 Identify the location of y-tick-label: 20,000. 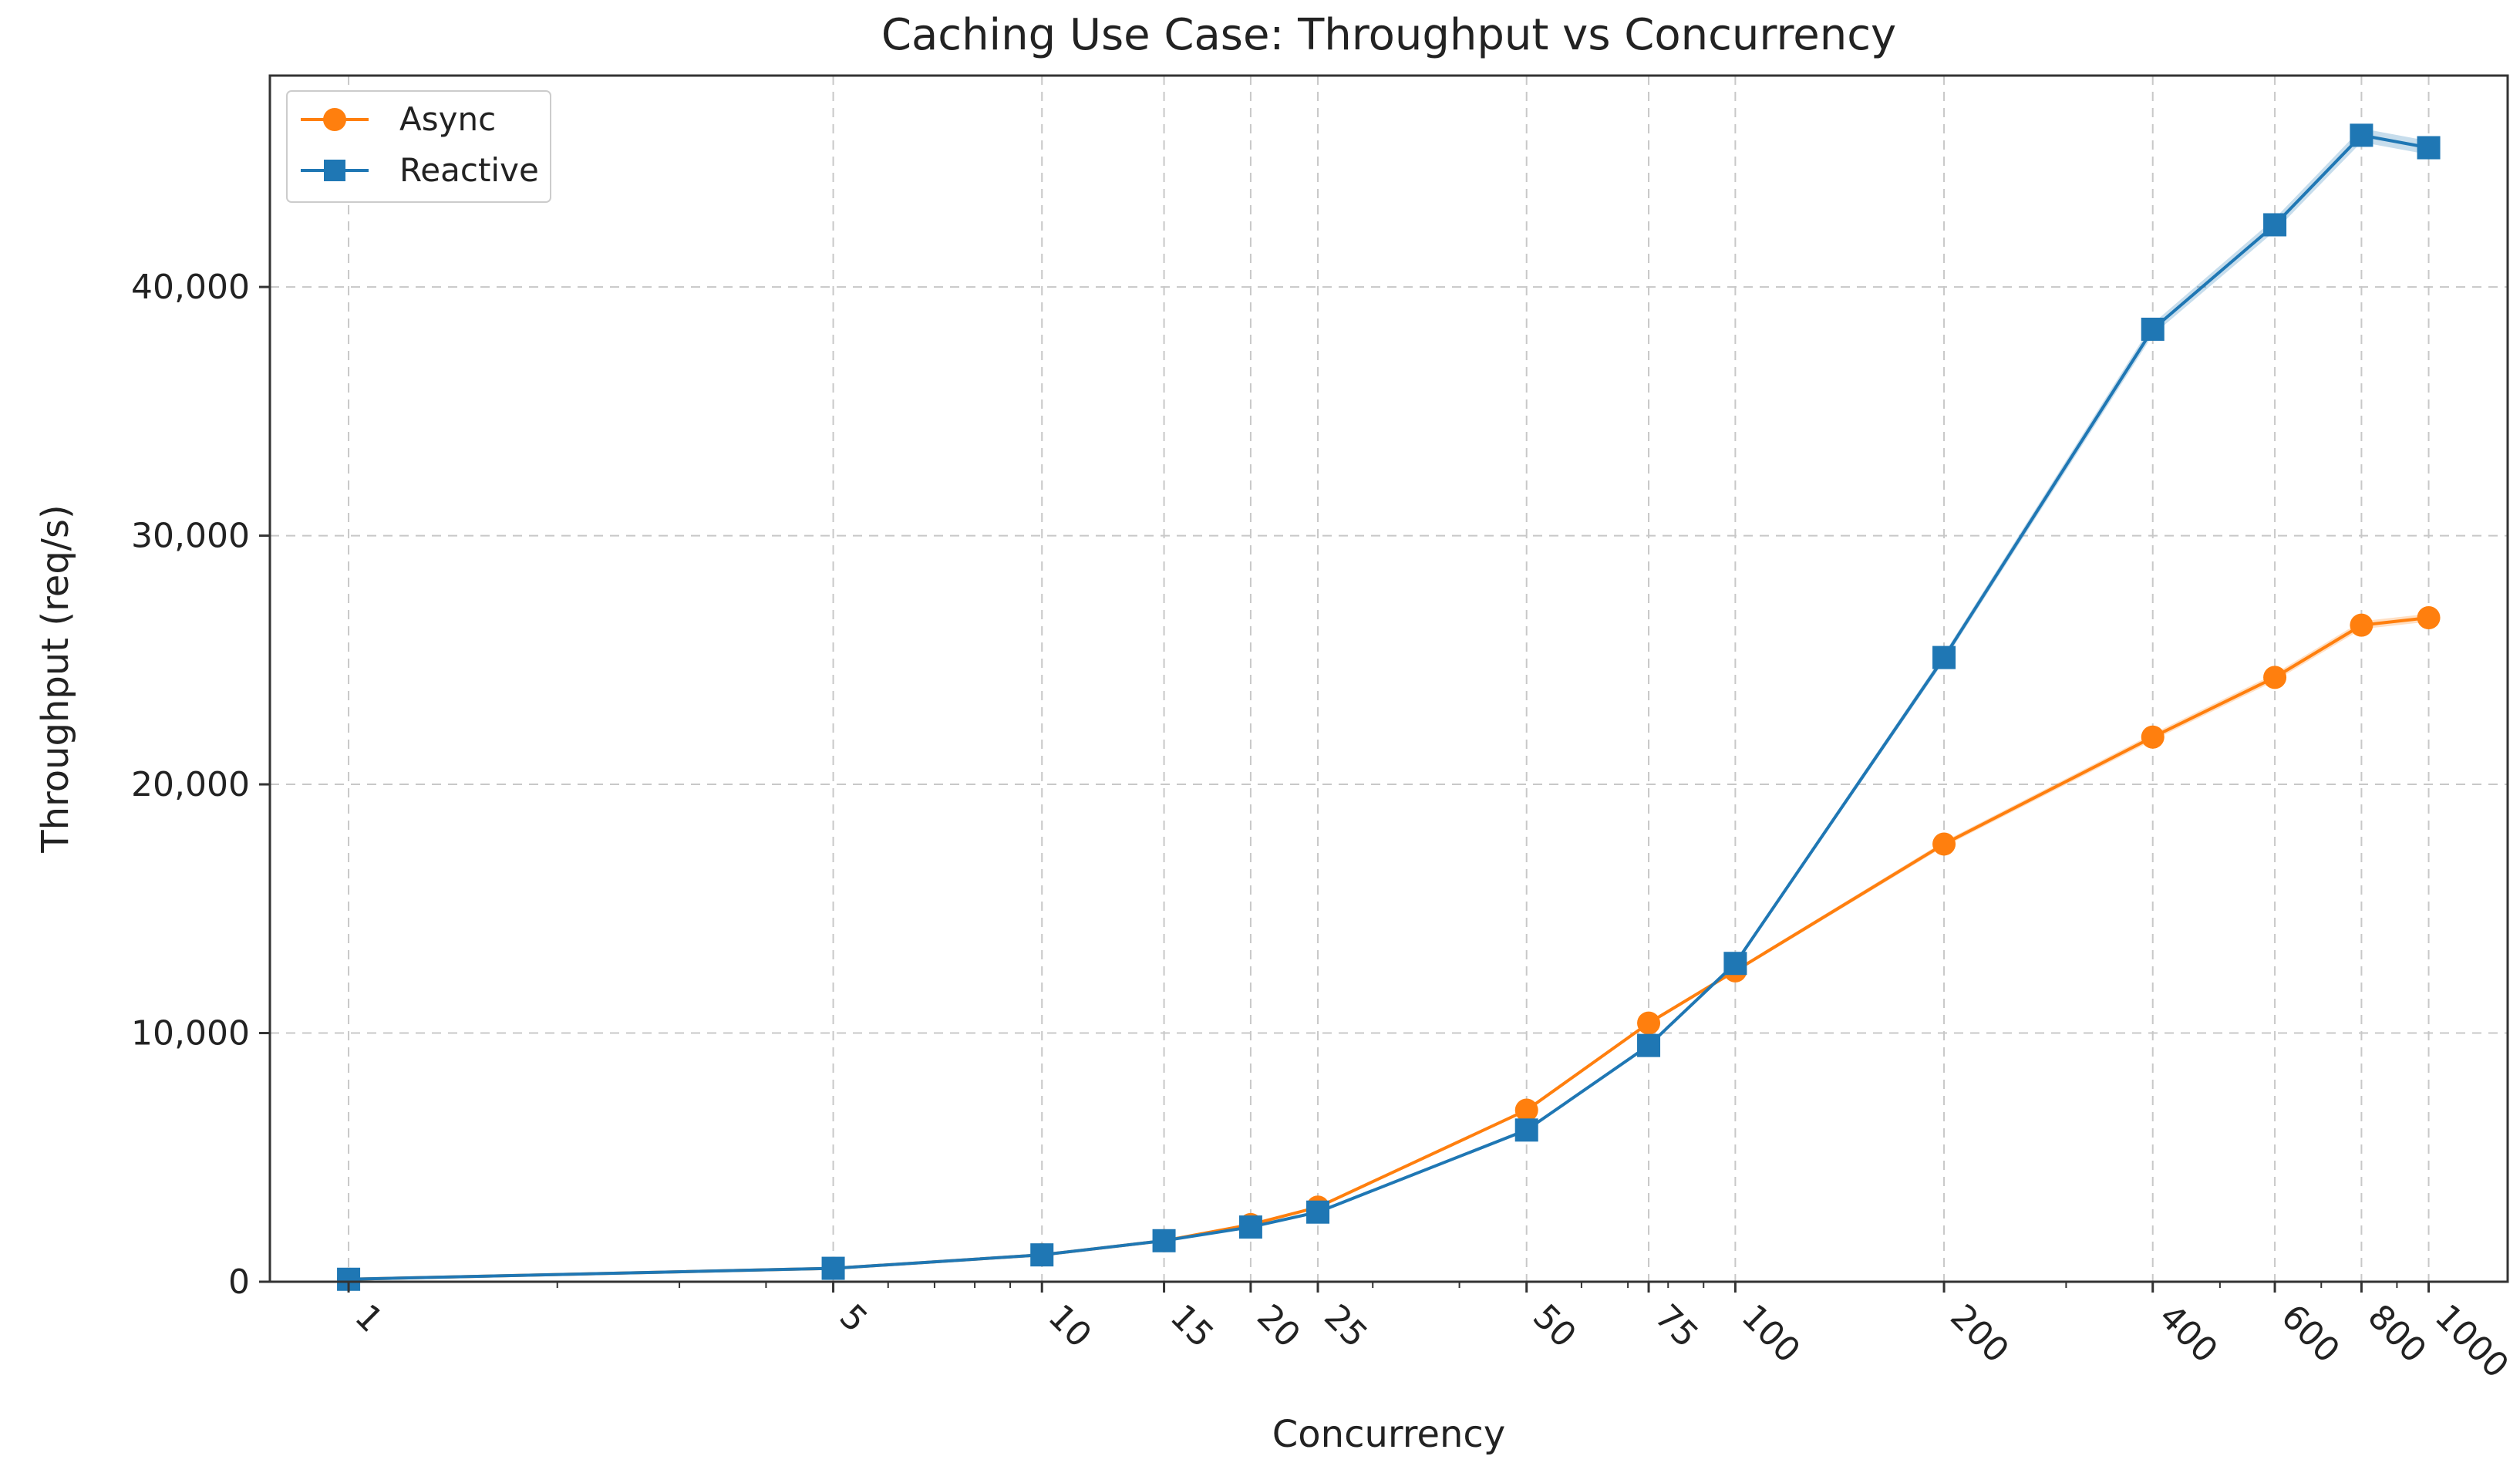
(191, 784).